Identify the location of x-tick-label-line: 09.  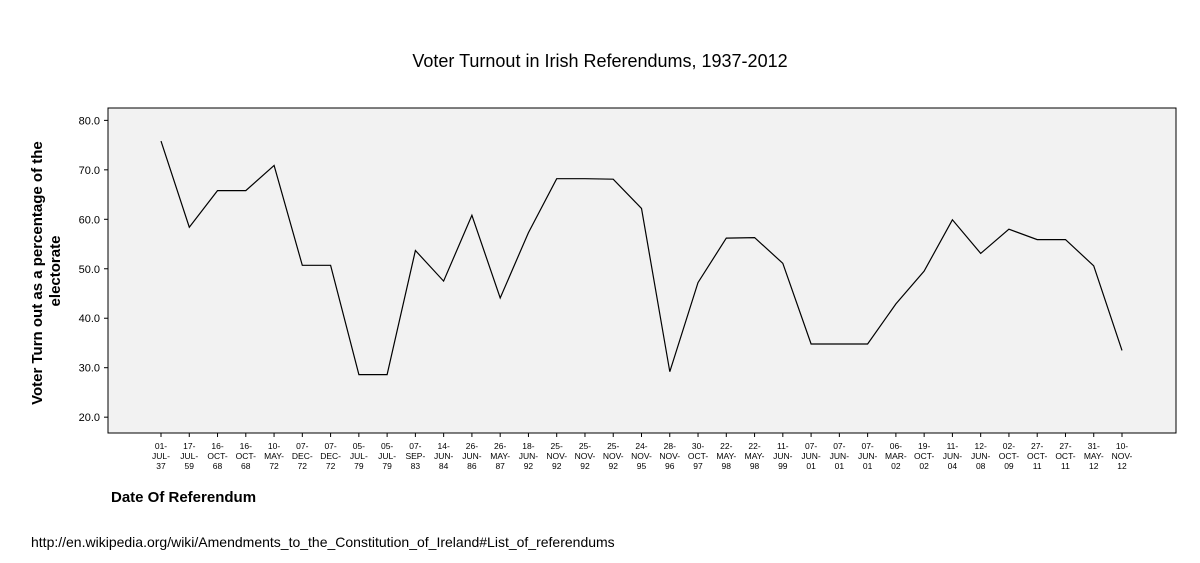
(1009, 466).